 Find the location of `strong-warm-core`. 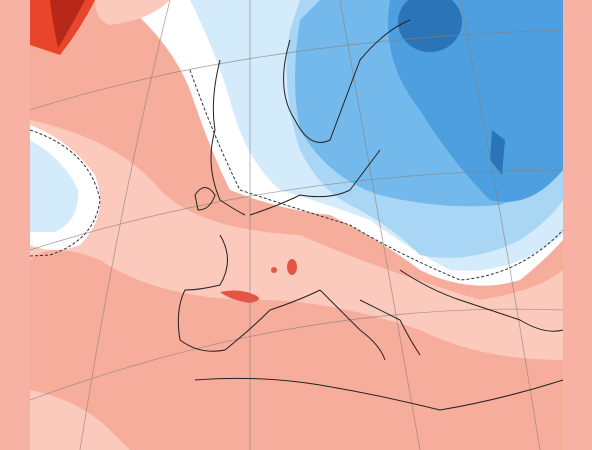

strong-warm-core is located at coordinates (67, 24).